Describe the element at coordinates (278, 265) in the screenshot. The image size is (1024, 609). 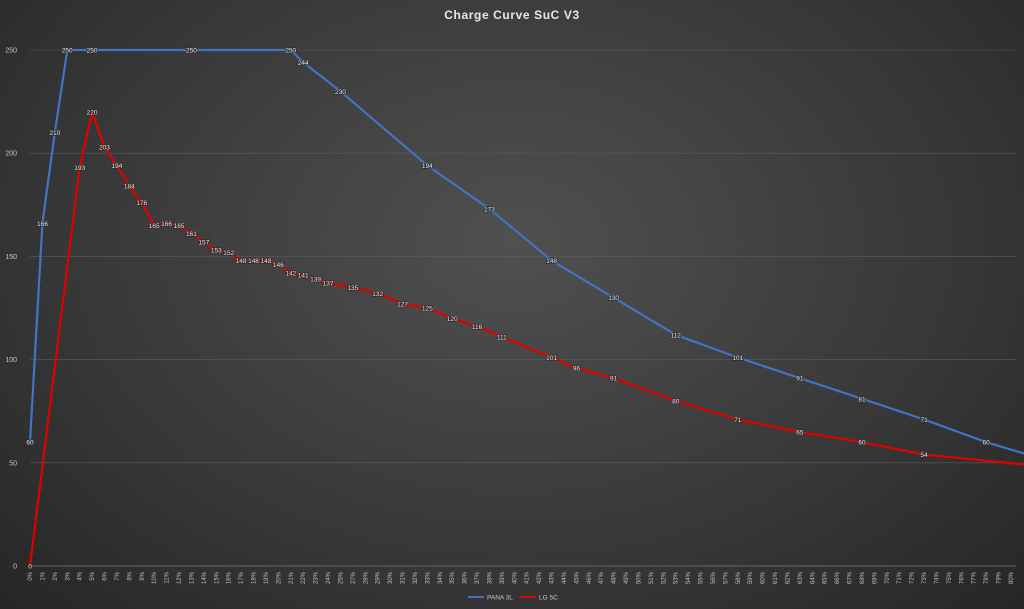
I see `data-label: 146` at that location.